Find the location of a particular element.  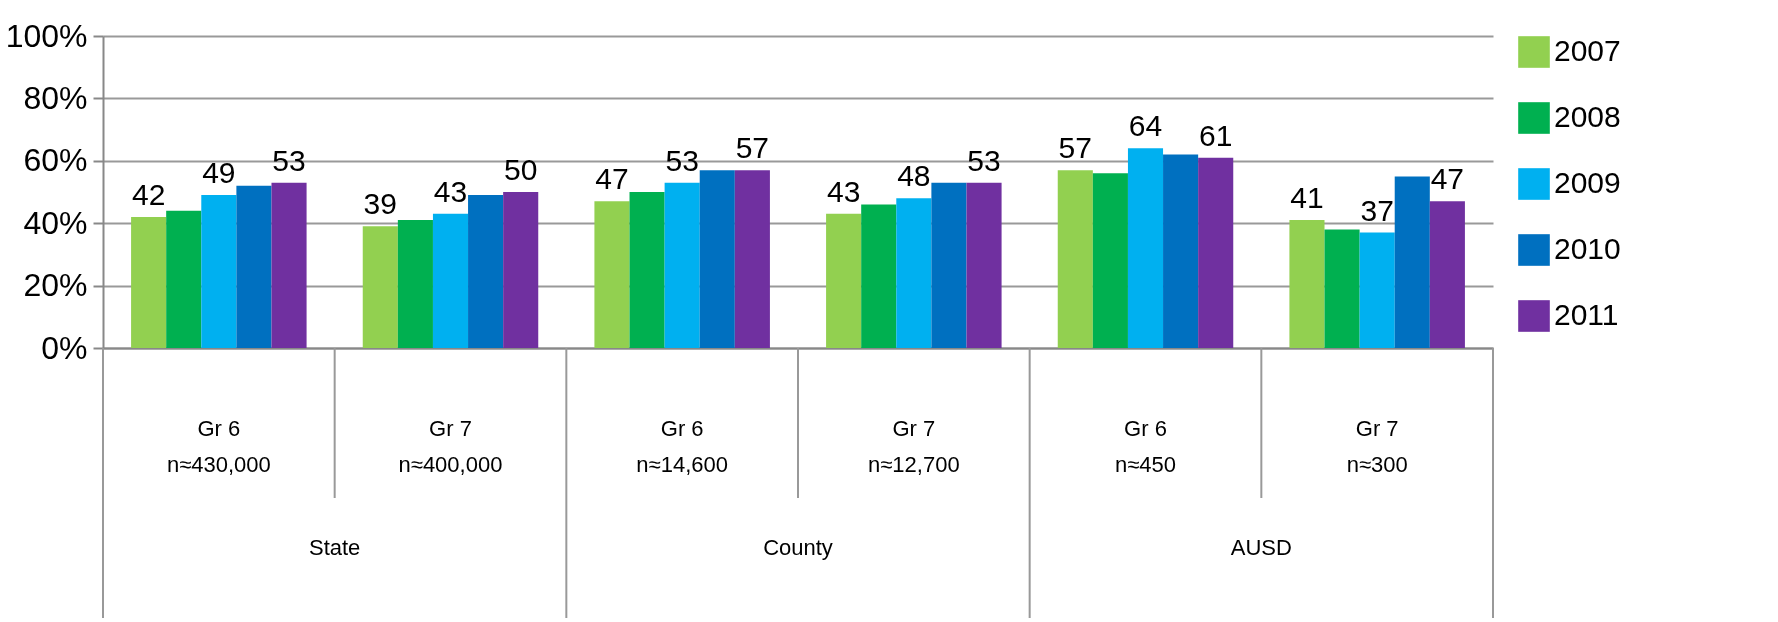

data-label: 64 is located at coordinates (1145, 126).